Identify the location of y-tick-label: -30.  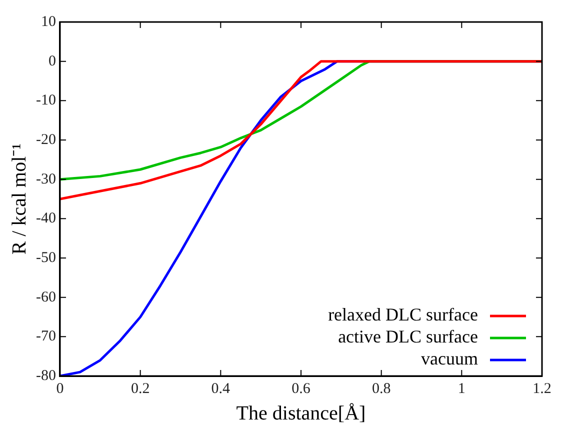
(46, 179).